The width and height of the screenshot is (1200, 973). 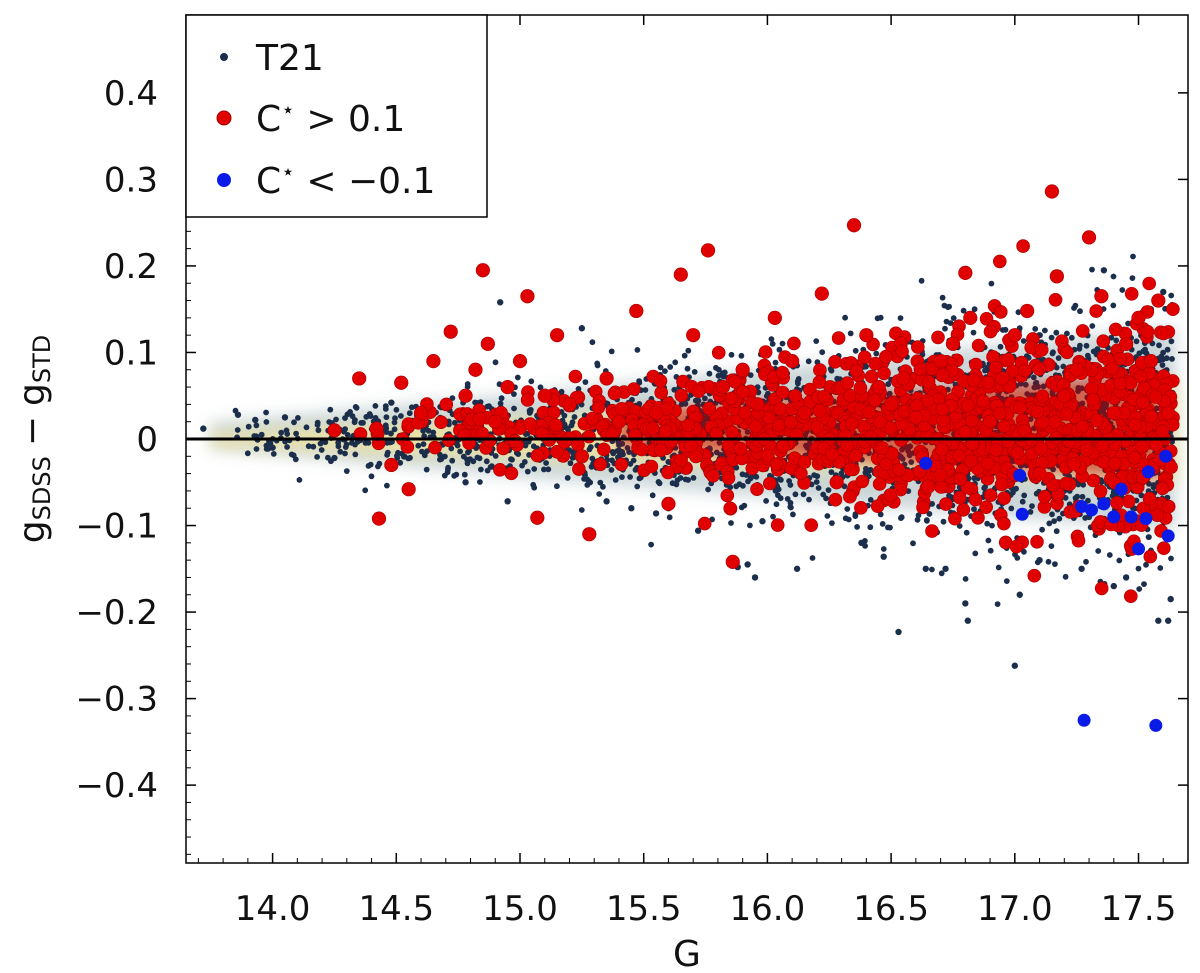 What do you see at coordinates (687, 953) in the screenshot?
I see `x-axis-title: G` at bounding box center [687, 953].